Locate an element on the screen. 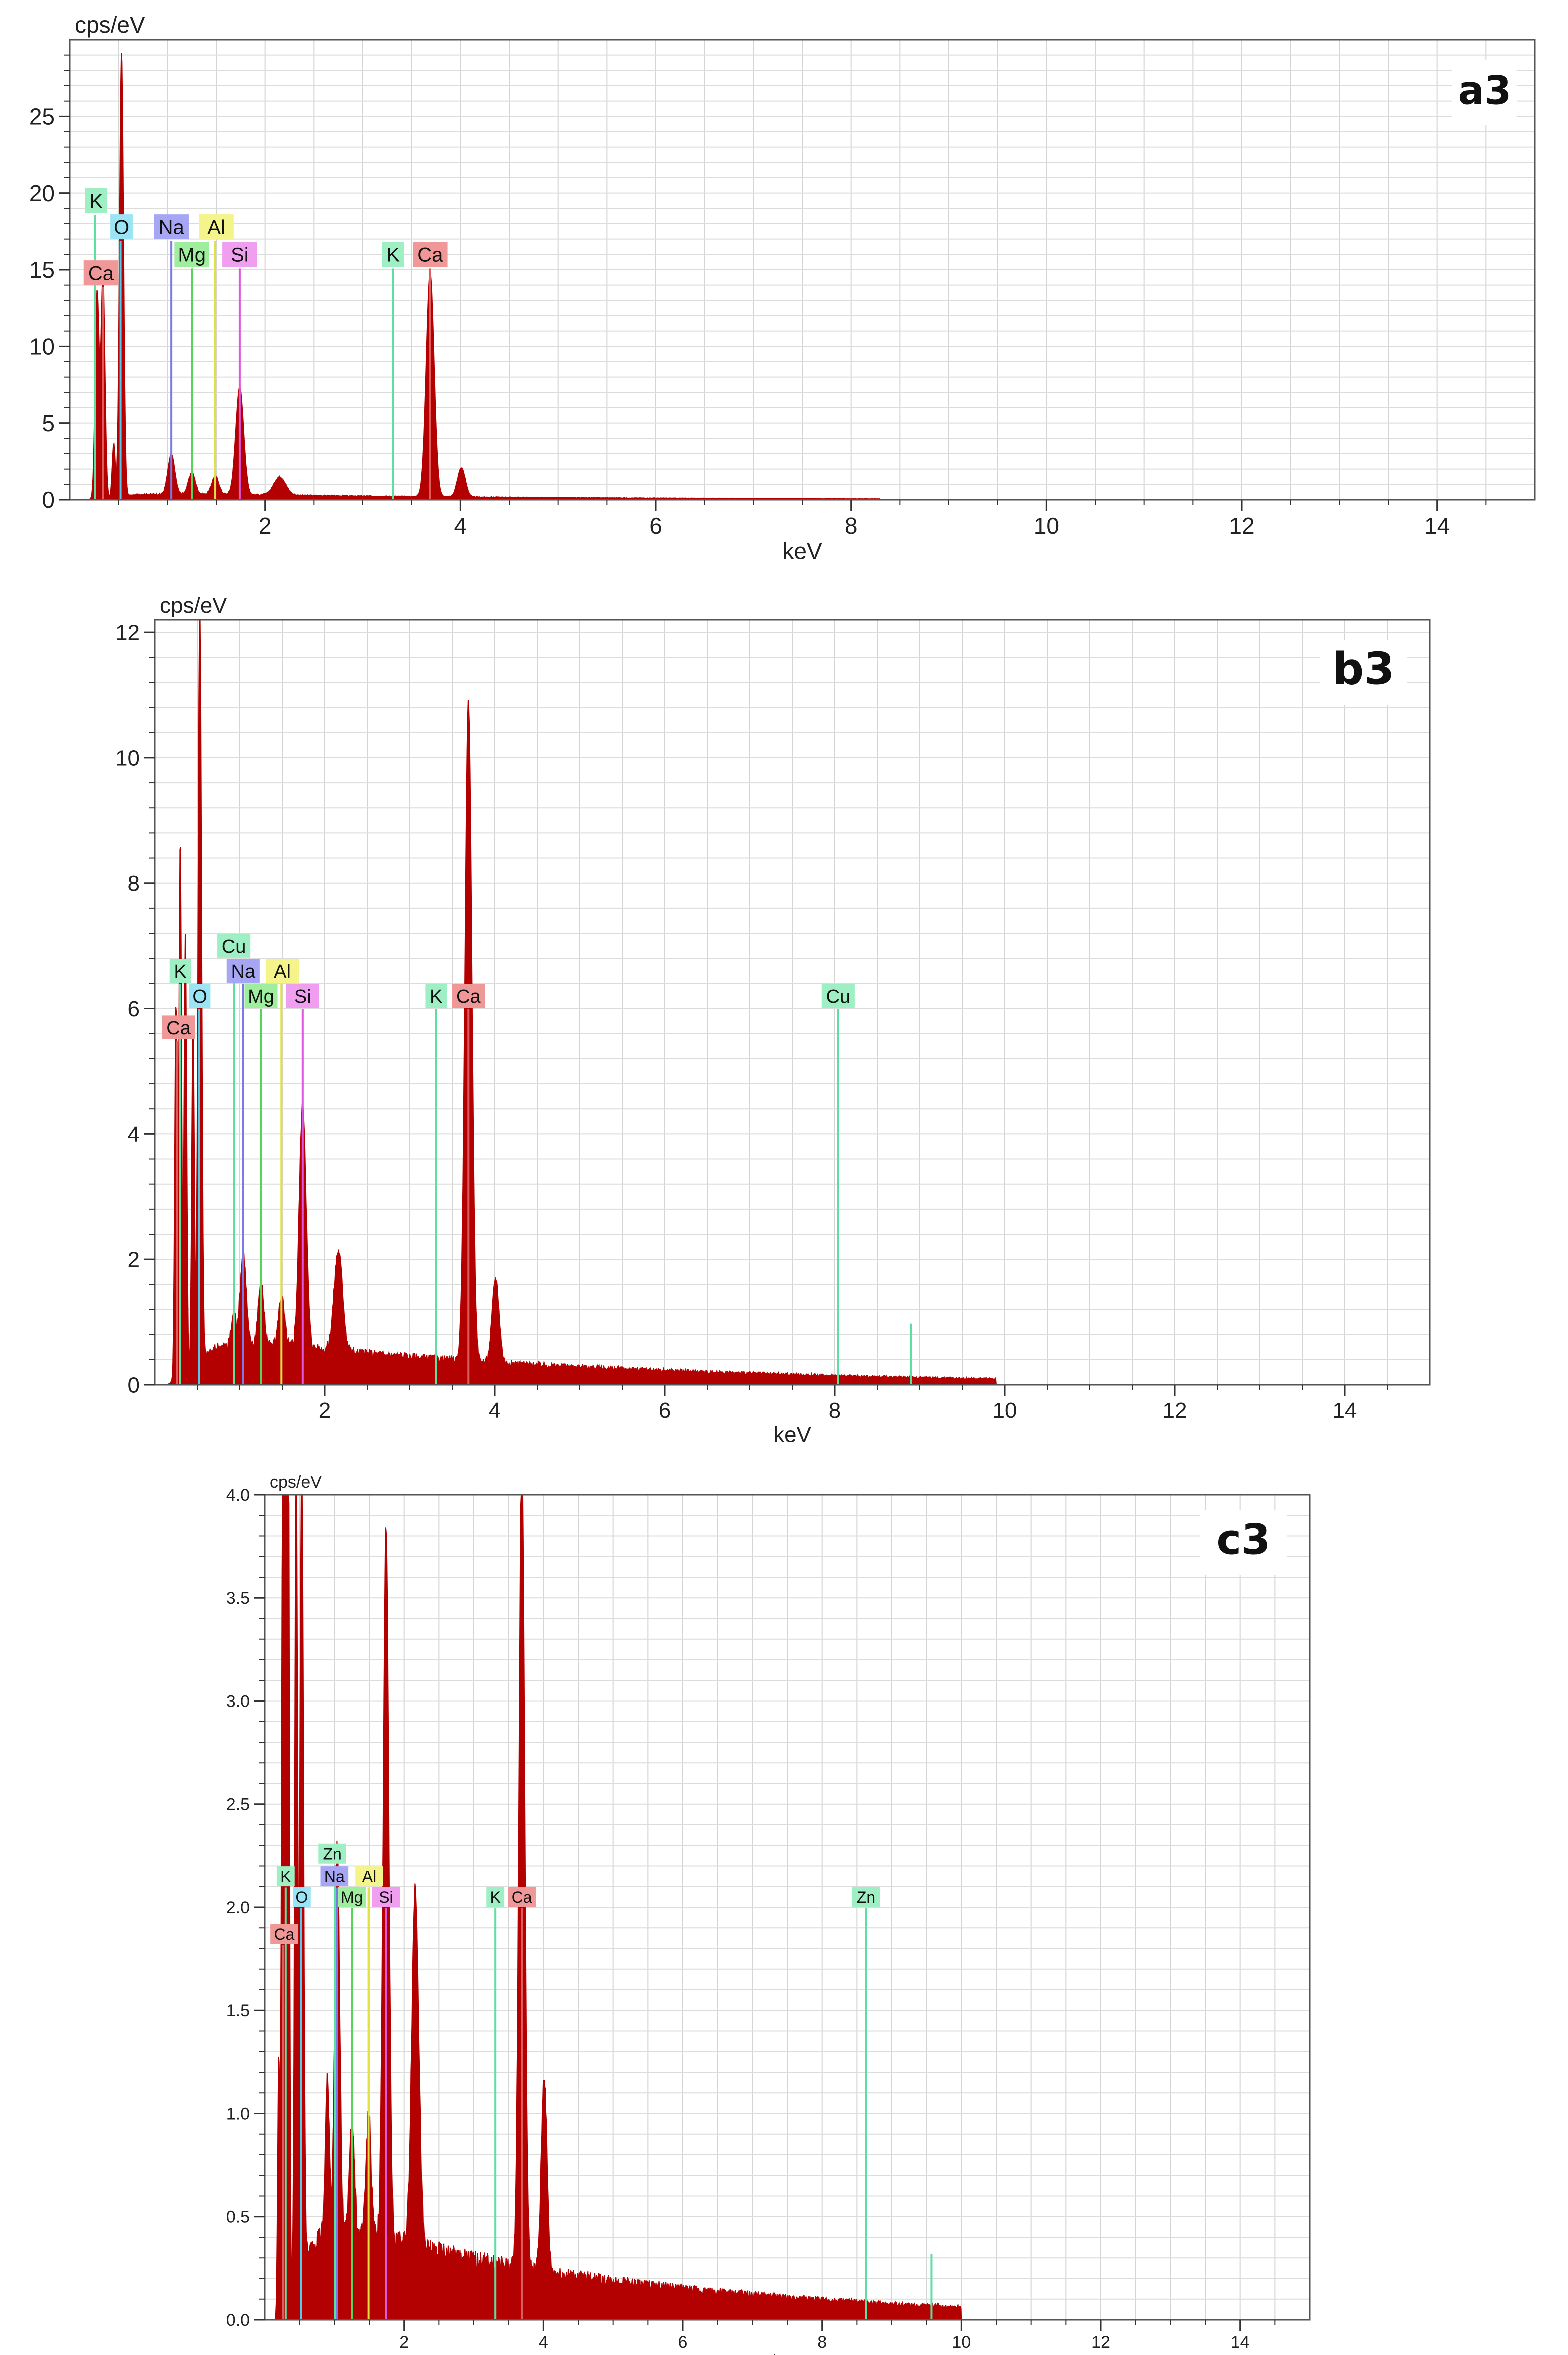 The width and height of the screenshot is (1568, 2355). element-label-k: K is located at coordinates (436, 996).